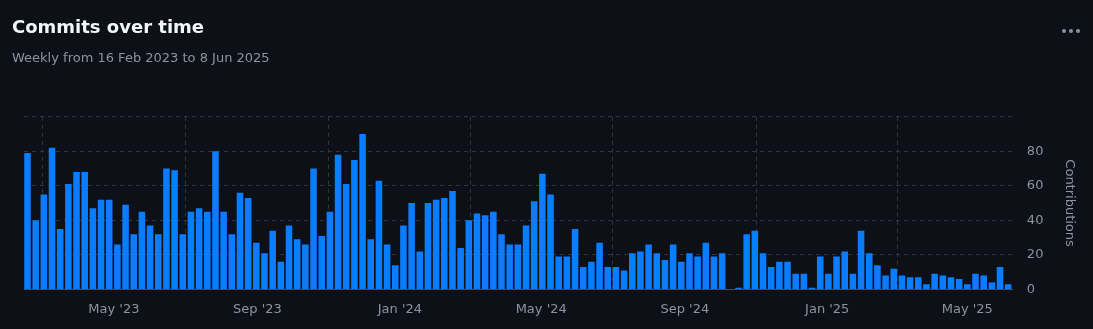  What do you see at coordinates (257, 308) in the screenshot?
I see `x-tick-label: Sep '23` at bounding box center [257, 308].